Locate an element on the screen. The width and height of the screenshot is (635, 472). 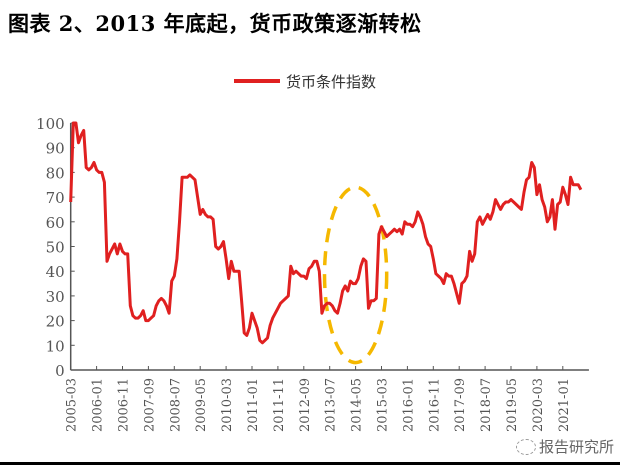
y-tick-label: 80 is located at coordinates (55, 173).